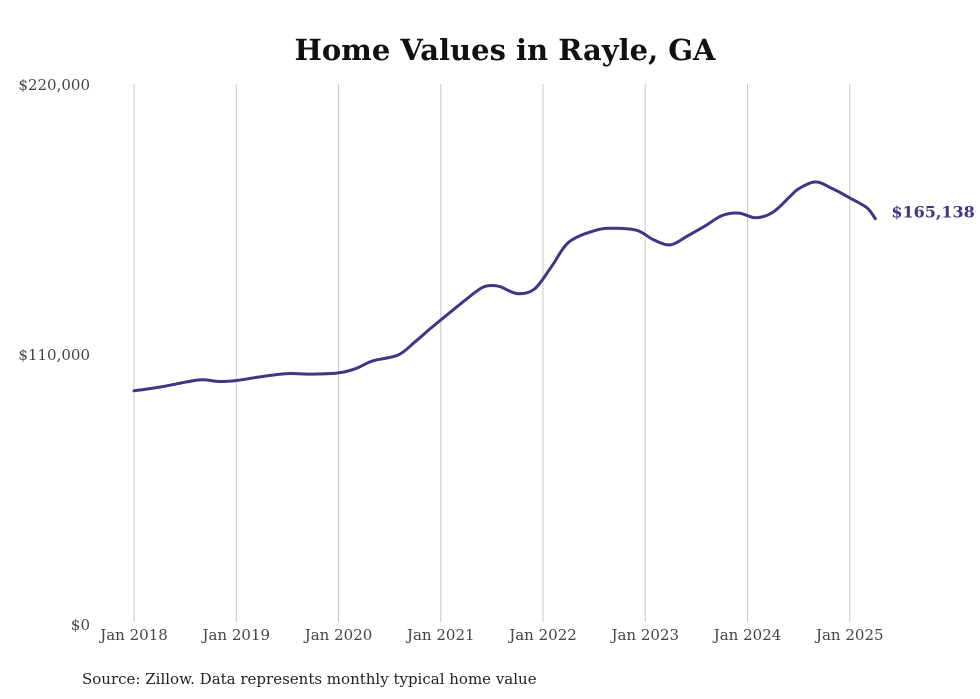 The image size is (980, 699). Describe the element at coordinates (505, 50) in the screenshot. I see `chart-title: Home Values in Rayle, GA` at that location.